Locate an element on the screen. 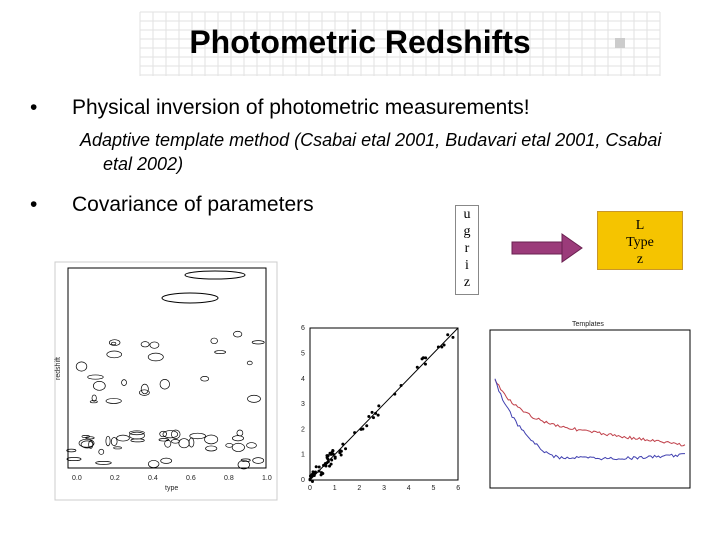  arrow-body is located at coordinates (538, 248).